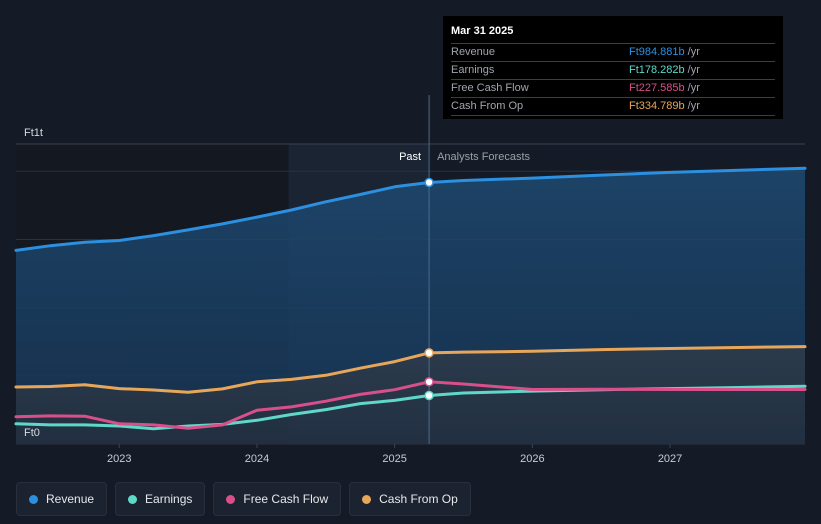 This screenshot has width=821, height=524. Describe the element at coordinates (657, 106) in the screenshot. I see `tooltip-value: Ft334.789b` at that location.